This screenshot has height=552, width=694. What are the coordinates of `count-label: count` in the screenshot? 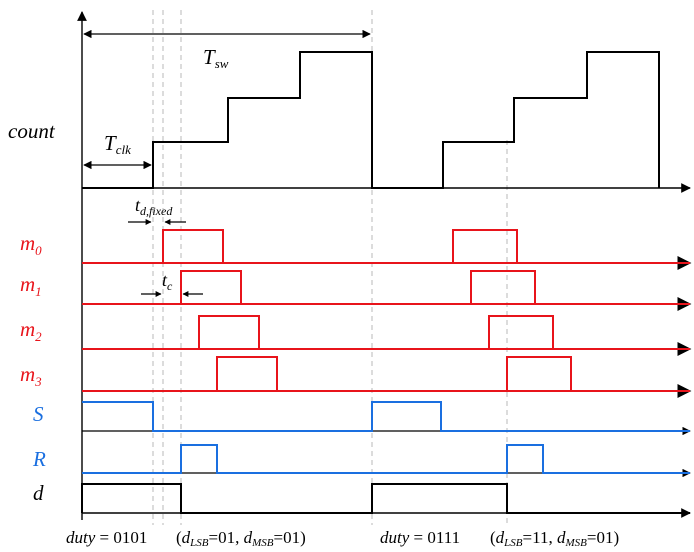 It's located at (32, 131).